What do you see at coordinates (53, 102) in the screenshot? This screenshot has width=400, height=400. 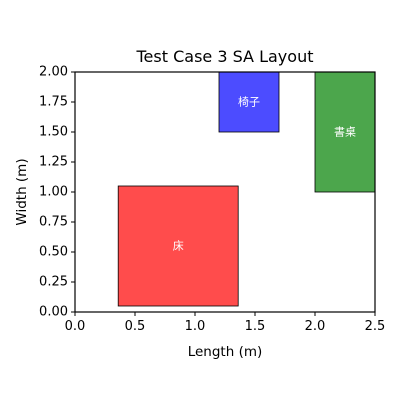 I see `y-tick-label-7: 1.75` at bounding box center [53, 102].